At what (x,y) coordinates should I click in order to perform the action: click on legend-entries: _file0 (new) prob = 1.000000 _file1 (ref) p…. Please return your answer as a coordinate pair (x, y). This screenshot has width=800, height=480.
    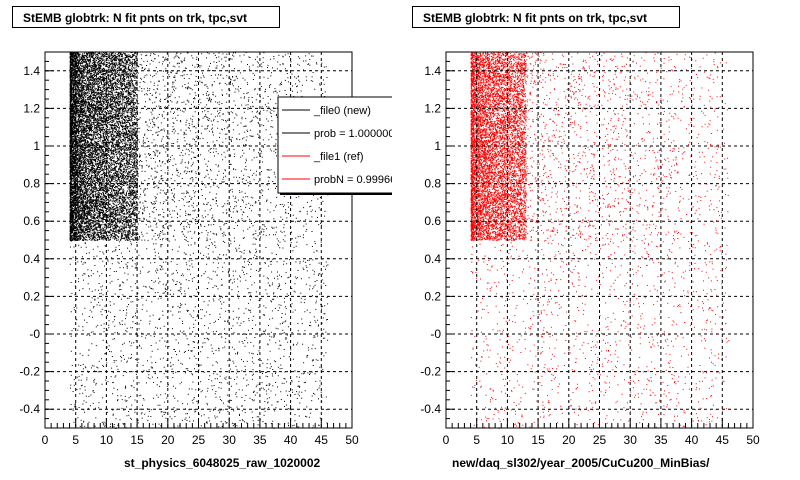
    Looking at the image, I should click on (339, 145).